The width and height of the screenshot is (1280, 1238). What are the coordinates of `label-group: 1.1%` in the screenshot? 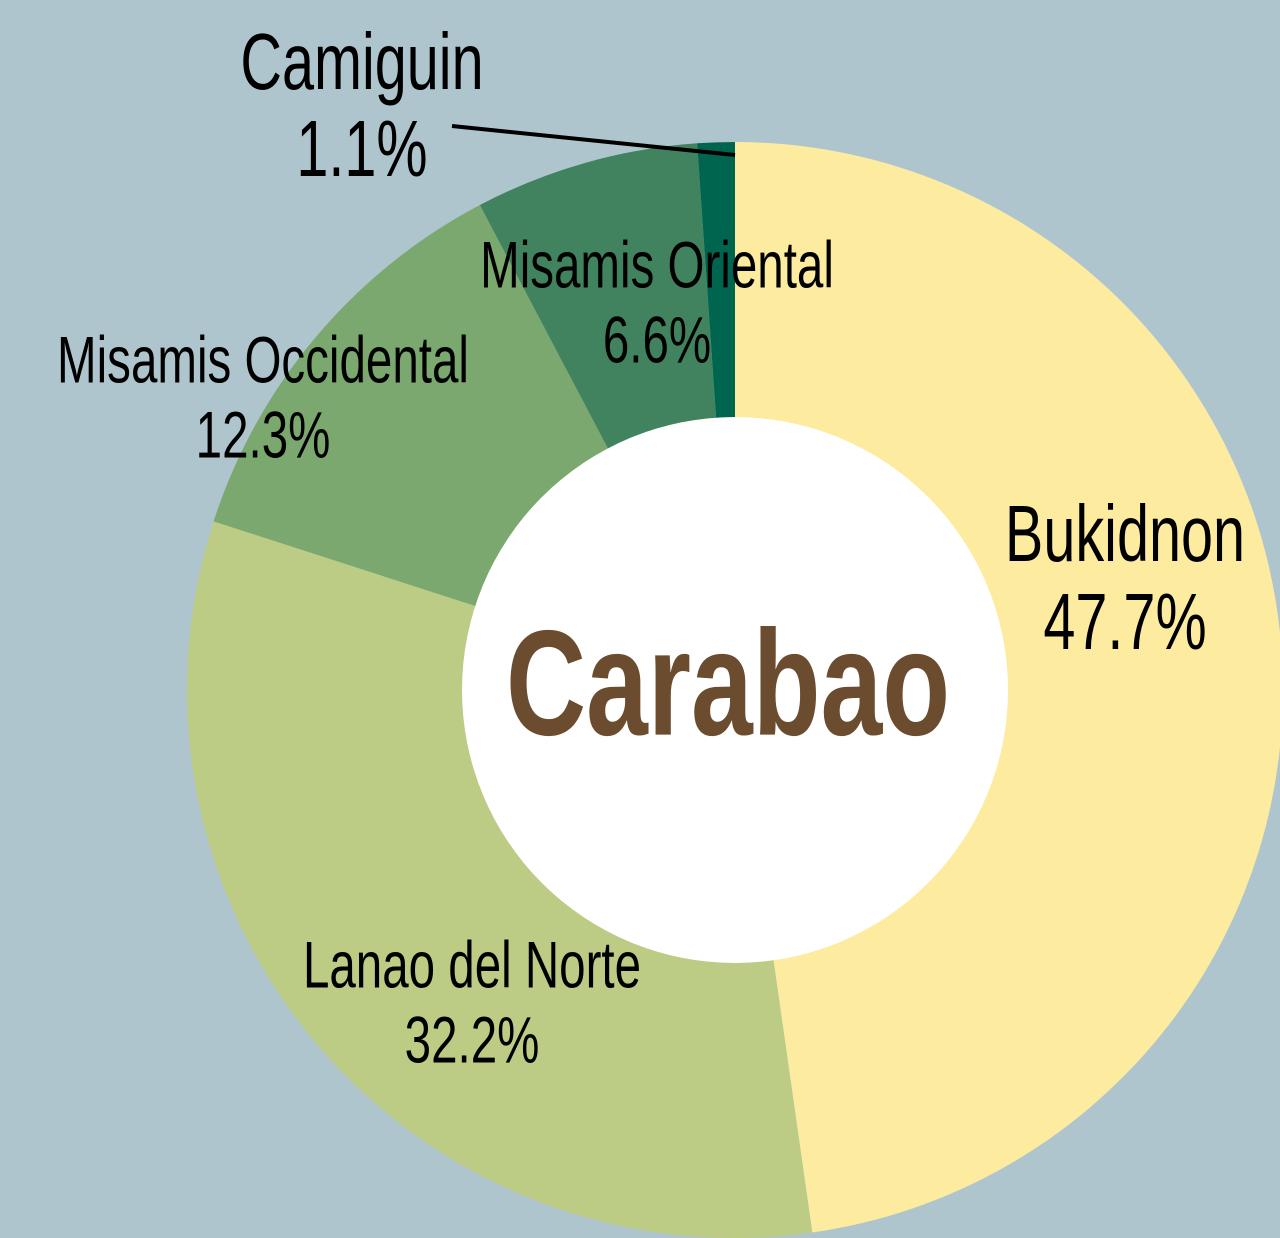 It's located at (361, 149).